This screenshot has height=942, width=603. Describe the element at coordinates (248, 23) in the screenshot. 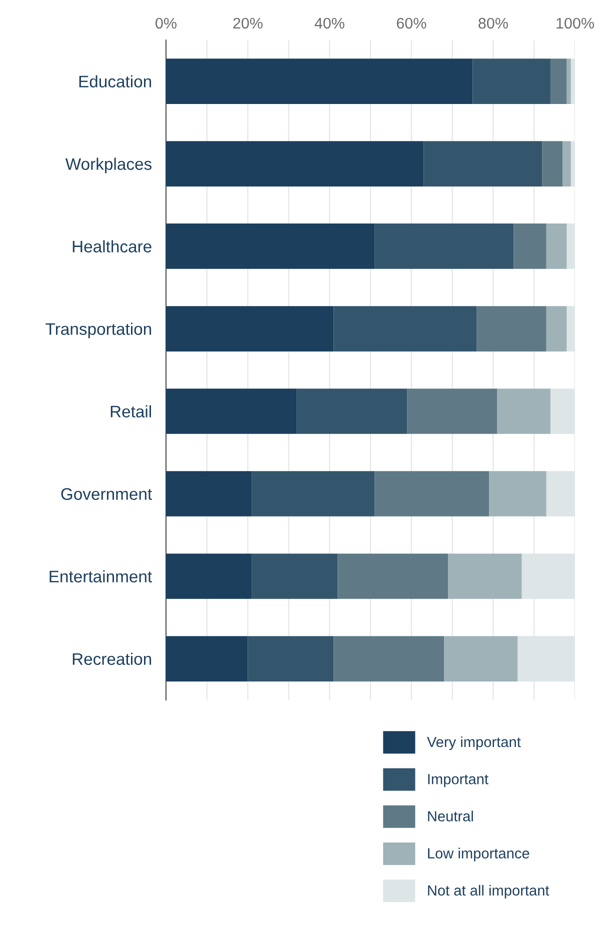

I see `x-tick-label: 20%` at that location.